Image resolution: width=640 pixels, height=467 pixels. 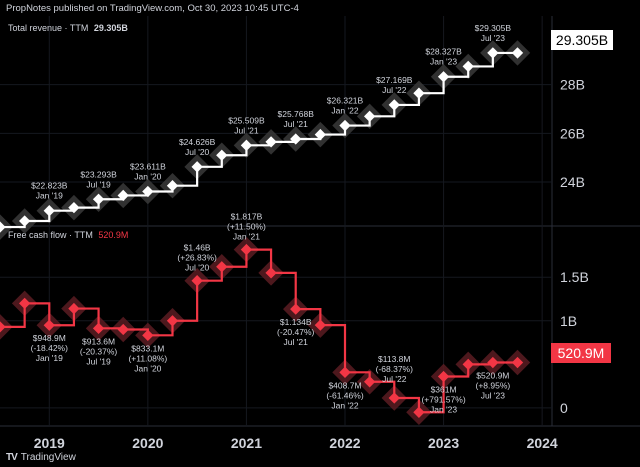 What do you see at coordinates (345, 101) in the screenshot?
I see `data-label-value: $26.321B` at bounding box center [345, 101].